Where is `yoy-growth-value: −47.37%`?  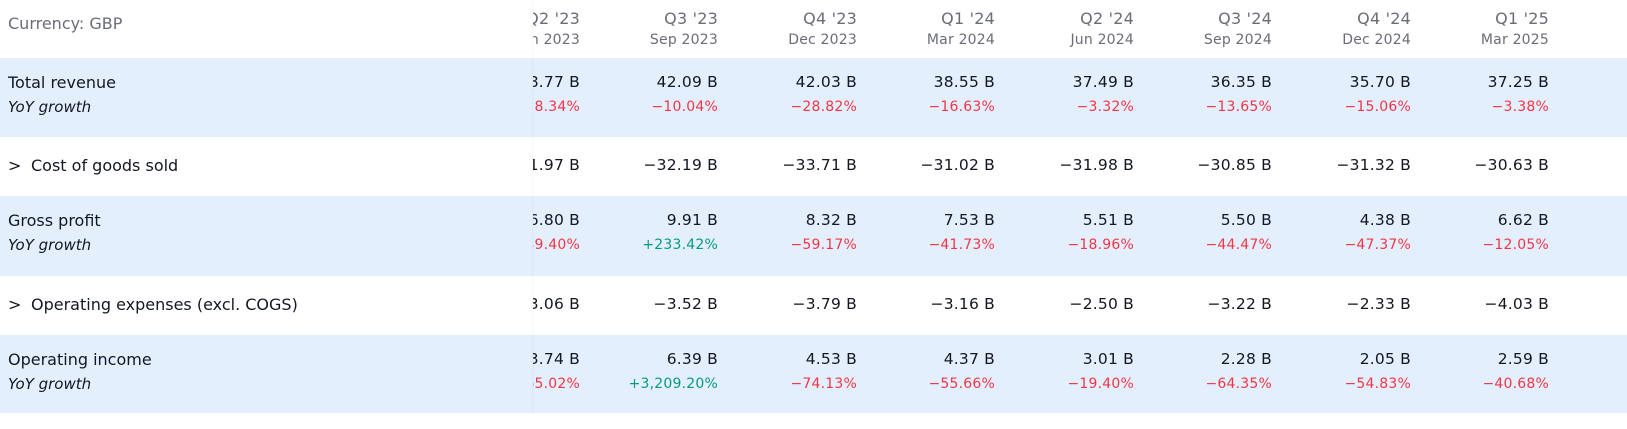 yoy-growth-value: −47.37% is located at coordinates (1377, 245).